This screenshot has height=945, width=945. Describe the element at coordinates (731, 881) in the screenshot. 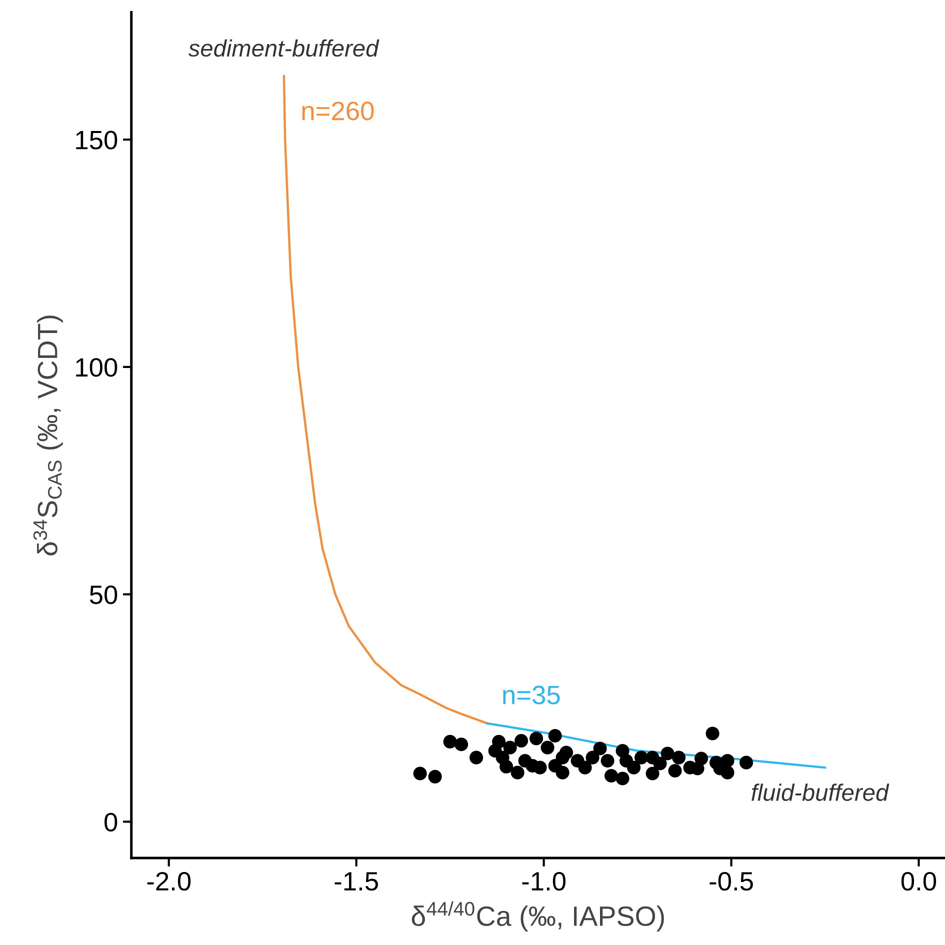

I see `x-tick-label: -0.5` at that location.